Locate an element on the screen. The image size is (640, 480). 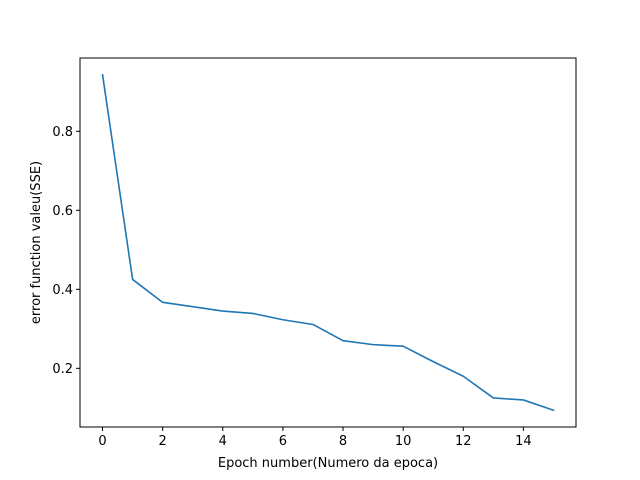
y-axis-label: error function valeu(SSE) is located at coordinates (36, 242).